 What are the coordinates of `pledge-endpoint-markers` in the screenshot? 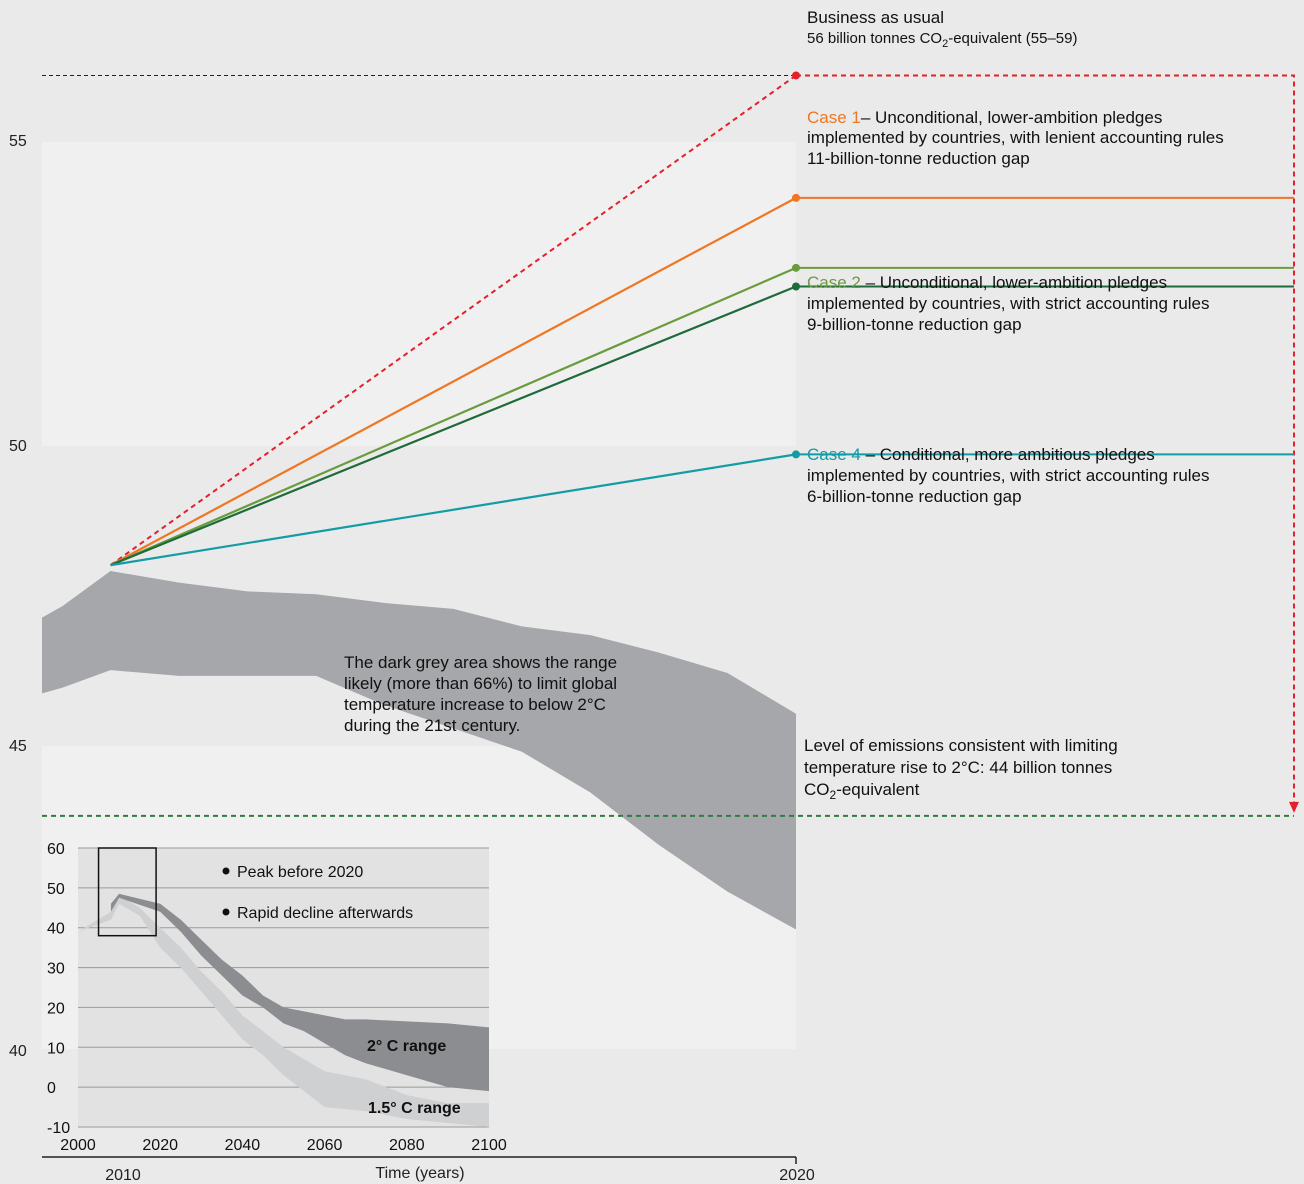 It's located at (796, 265).